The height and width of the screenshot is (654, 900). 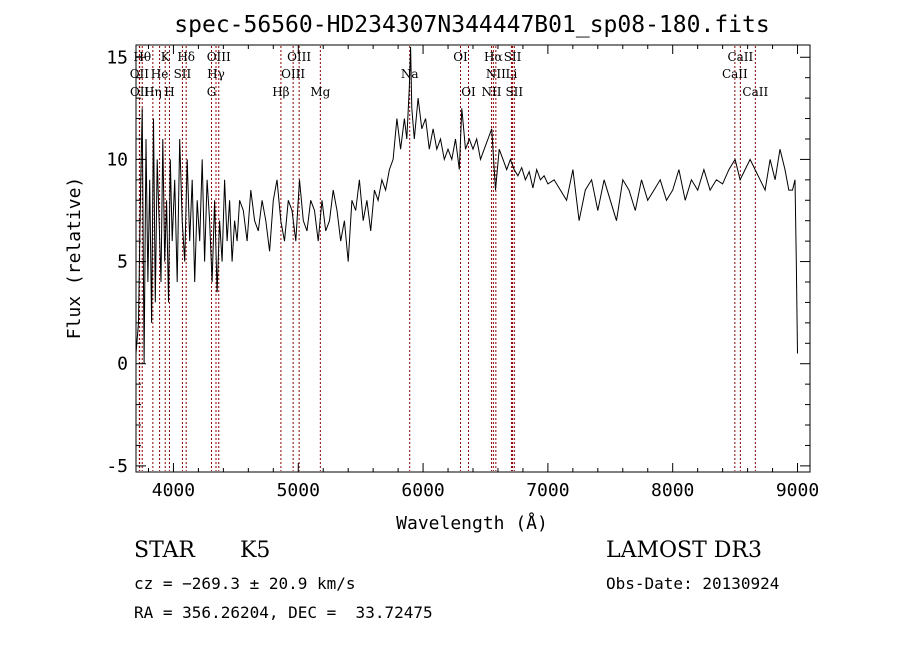 What do you see at coordinates (117, 57) in the screenshot?
I see `y-tick-label: 15` at bounding box center [117, 57].